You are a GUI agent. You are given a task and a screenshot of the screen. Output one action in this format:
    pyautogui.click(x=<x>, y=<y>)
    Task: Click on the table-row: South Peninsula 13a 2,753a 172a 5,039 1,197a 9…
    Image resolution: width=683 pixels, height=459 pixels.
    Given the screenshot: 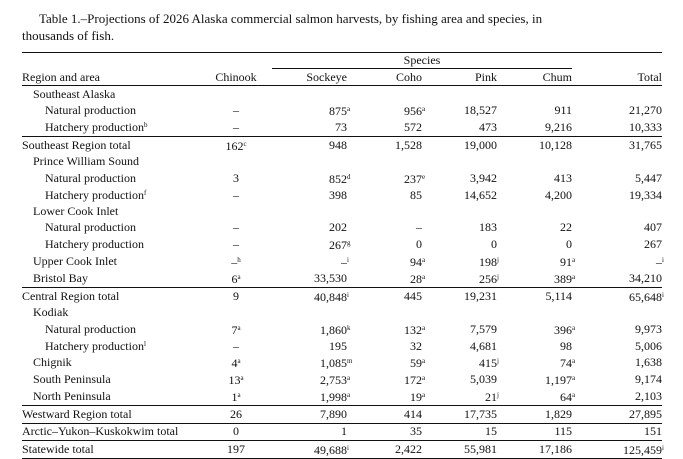 What is the action you would take?
    pyautogui.click(x=342, y=379)
    